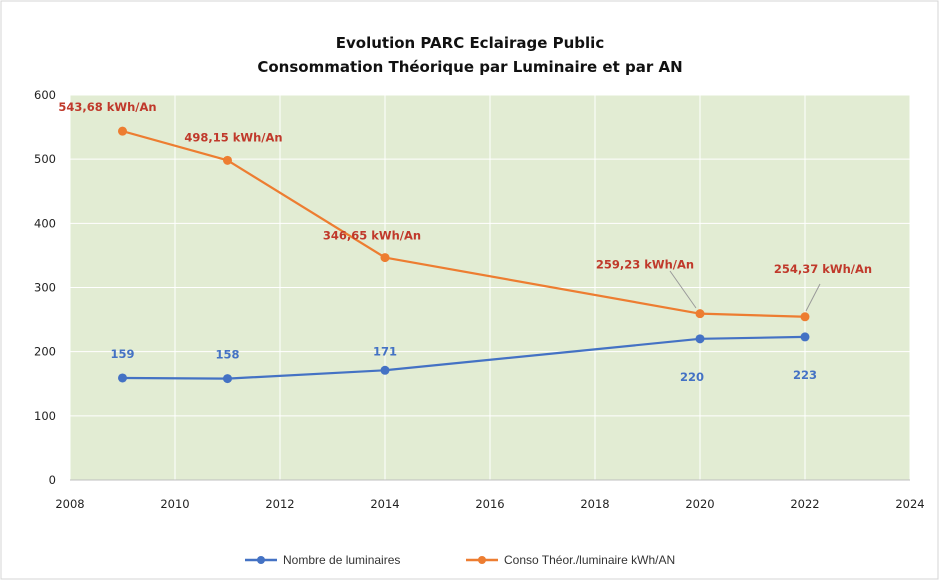 This screenshot has width=940, height=582. What do you see at coordinates (45, 95) in the screenshot?
I see `y-tick-label: 600` at bounding box center [45, 95].